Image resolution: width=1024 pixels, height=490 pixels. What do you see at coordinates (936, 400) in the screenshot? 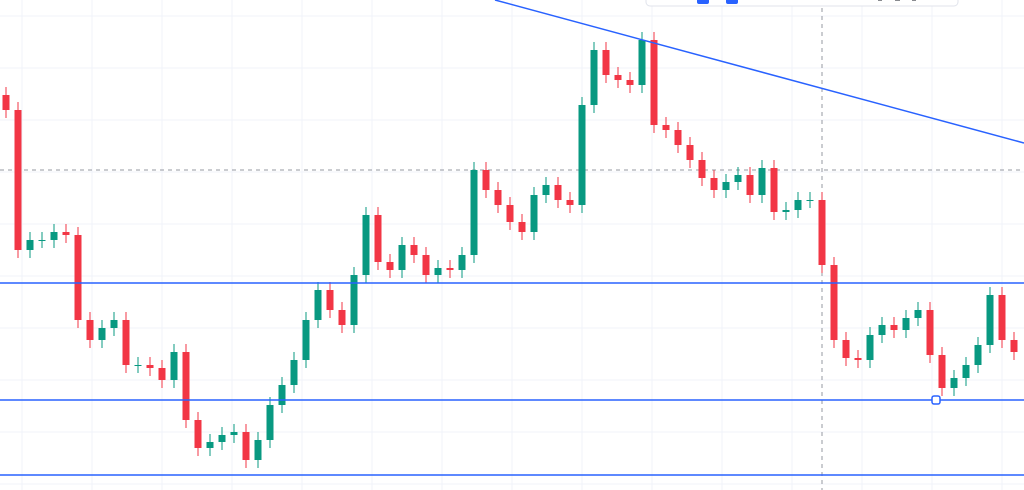
I see `anchor-handle` at bounding box center [936, 400].